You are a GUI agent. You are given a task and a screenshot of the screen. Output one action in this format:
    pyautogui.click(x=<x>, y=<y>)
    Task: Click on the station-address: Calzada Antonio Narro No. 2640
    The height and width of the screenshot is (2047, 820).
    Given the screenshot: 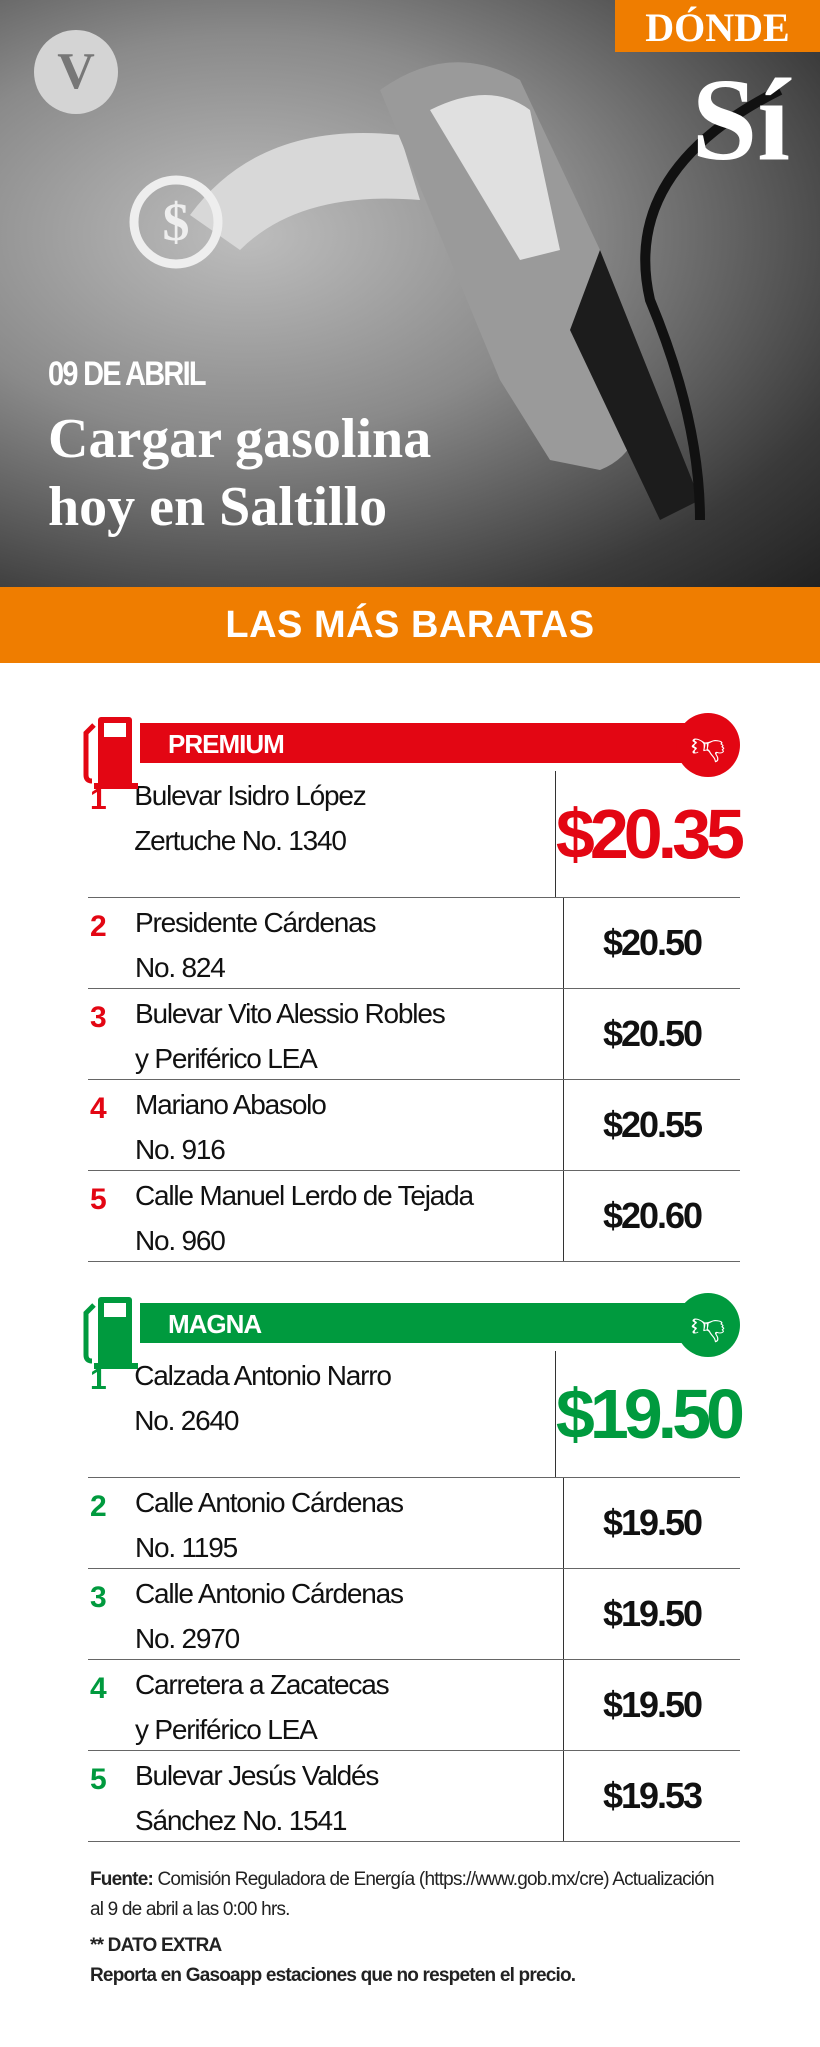 What is the action you would take?
    pyautogui.click(x=344, y=1414)
    